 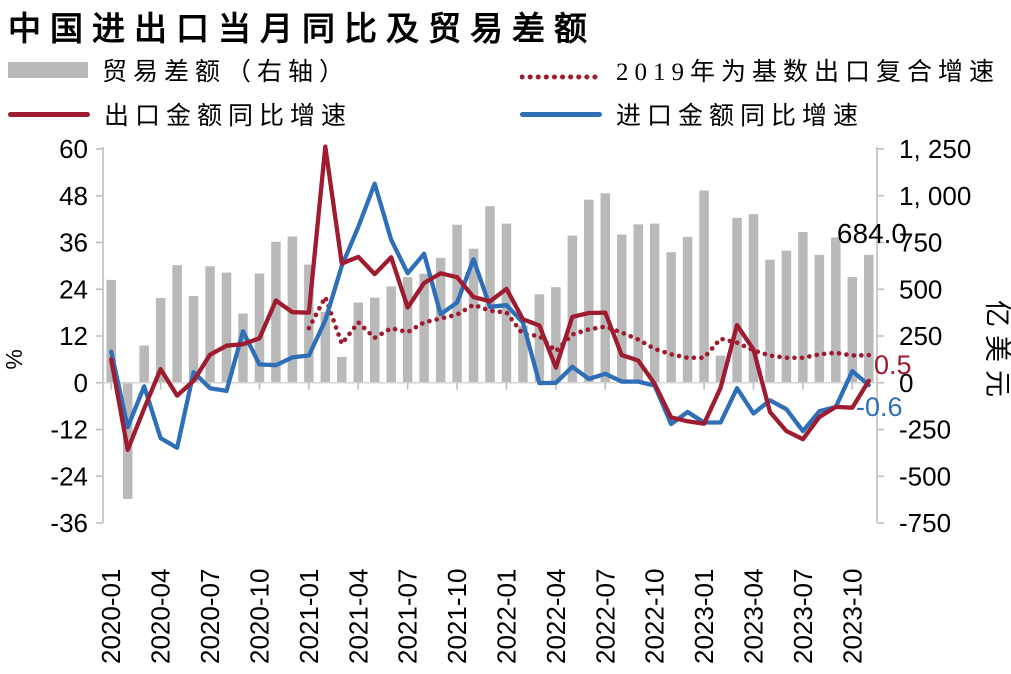 I want to click on right-axis-tick-label: -500, so click(x=925, y=476).